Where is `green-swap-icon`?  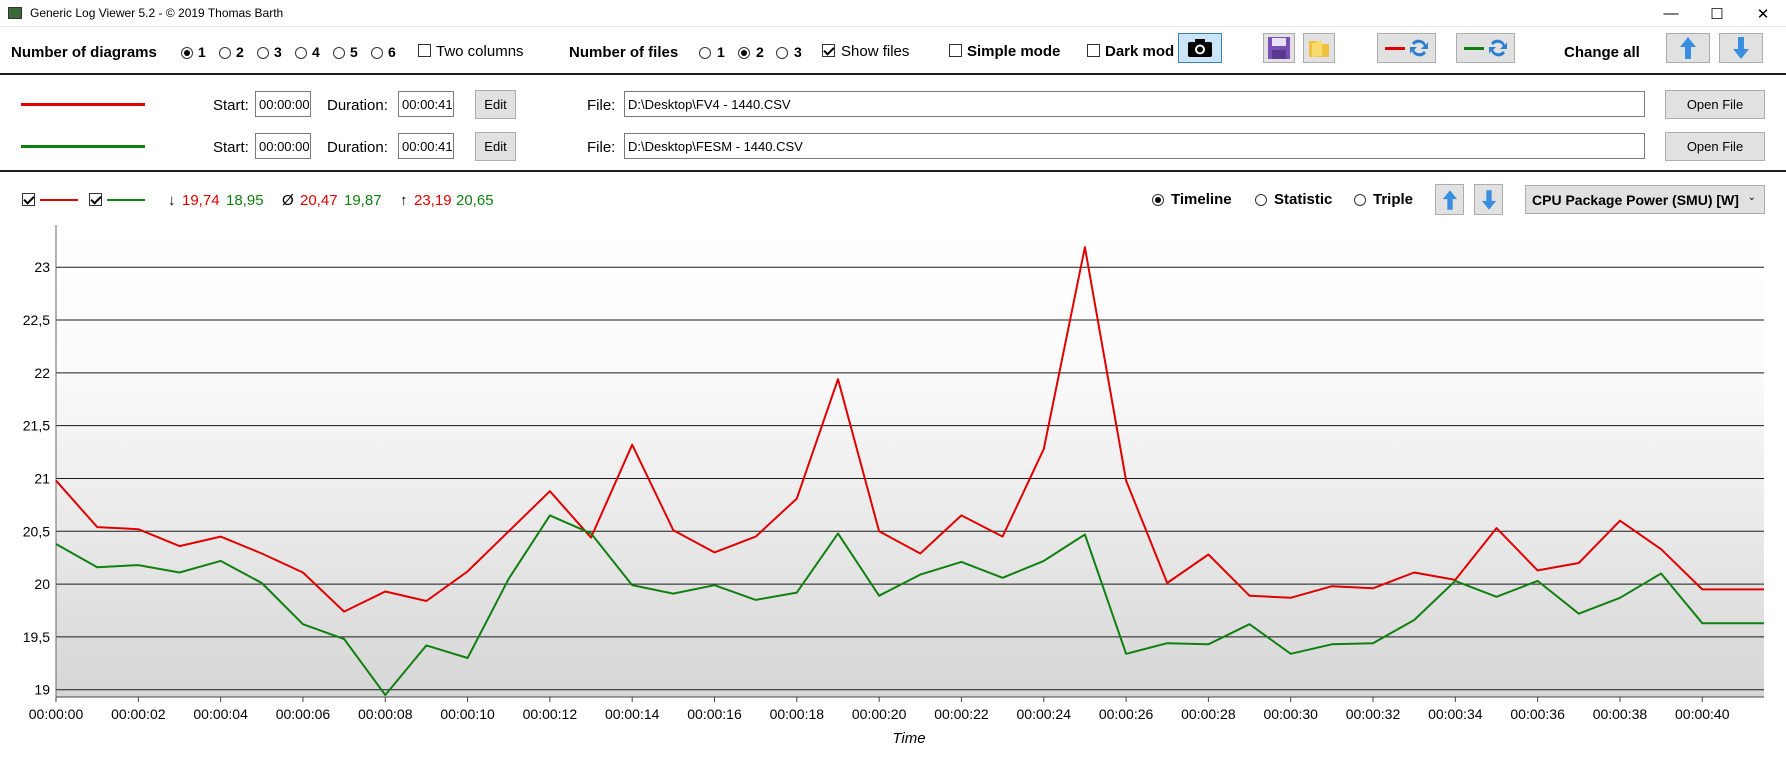 green-swap-icon is located at coordinates (1485, 48).